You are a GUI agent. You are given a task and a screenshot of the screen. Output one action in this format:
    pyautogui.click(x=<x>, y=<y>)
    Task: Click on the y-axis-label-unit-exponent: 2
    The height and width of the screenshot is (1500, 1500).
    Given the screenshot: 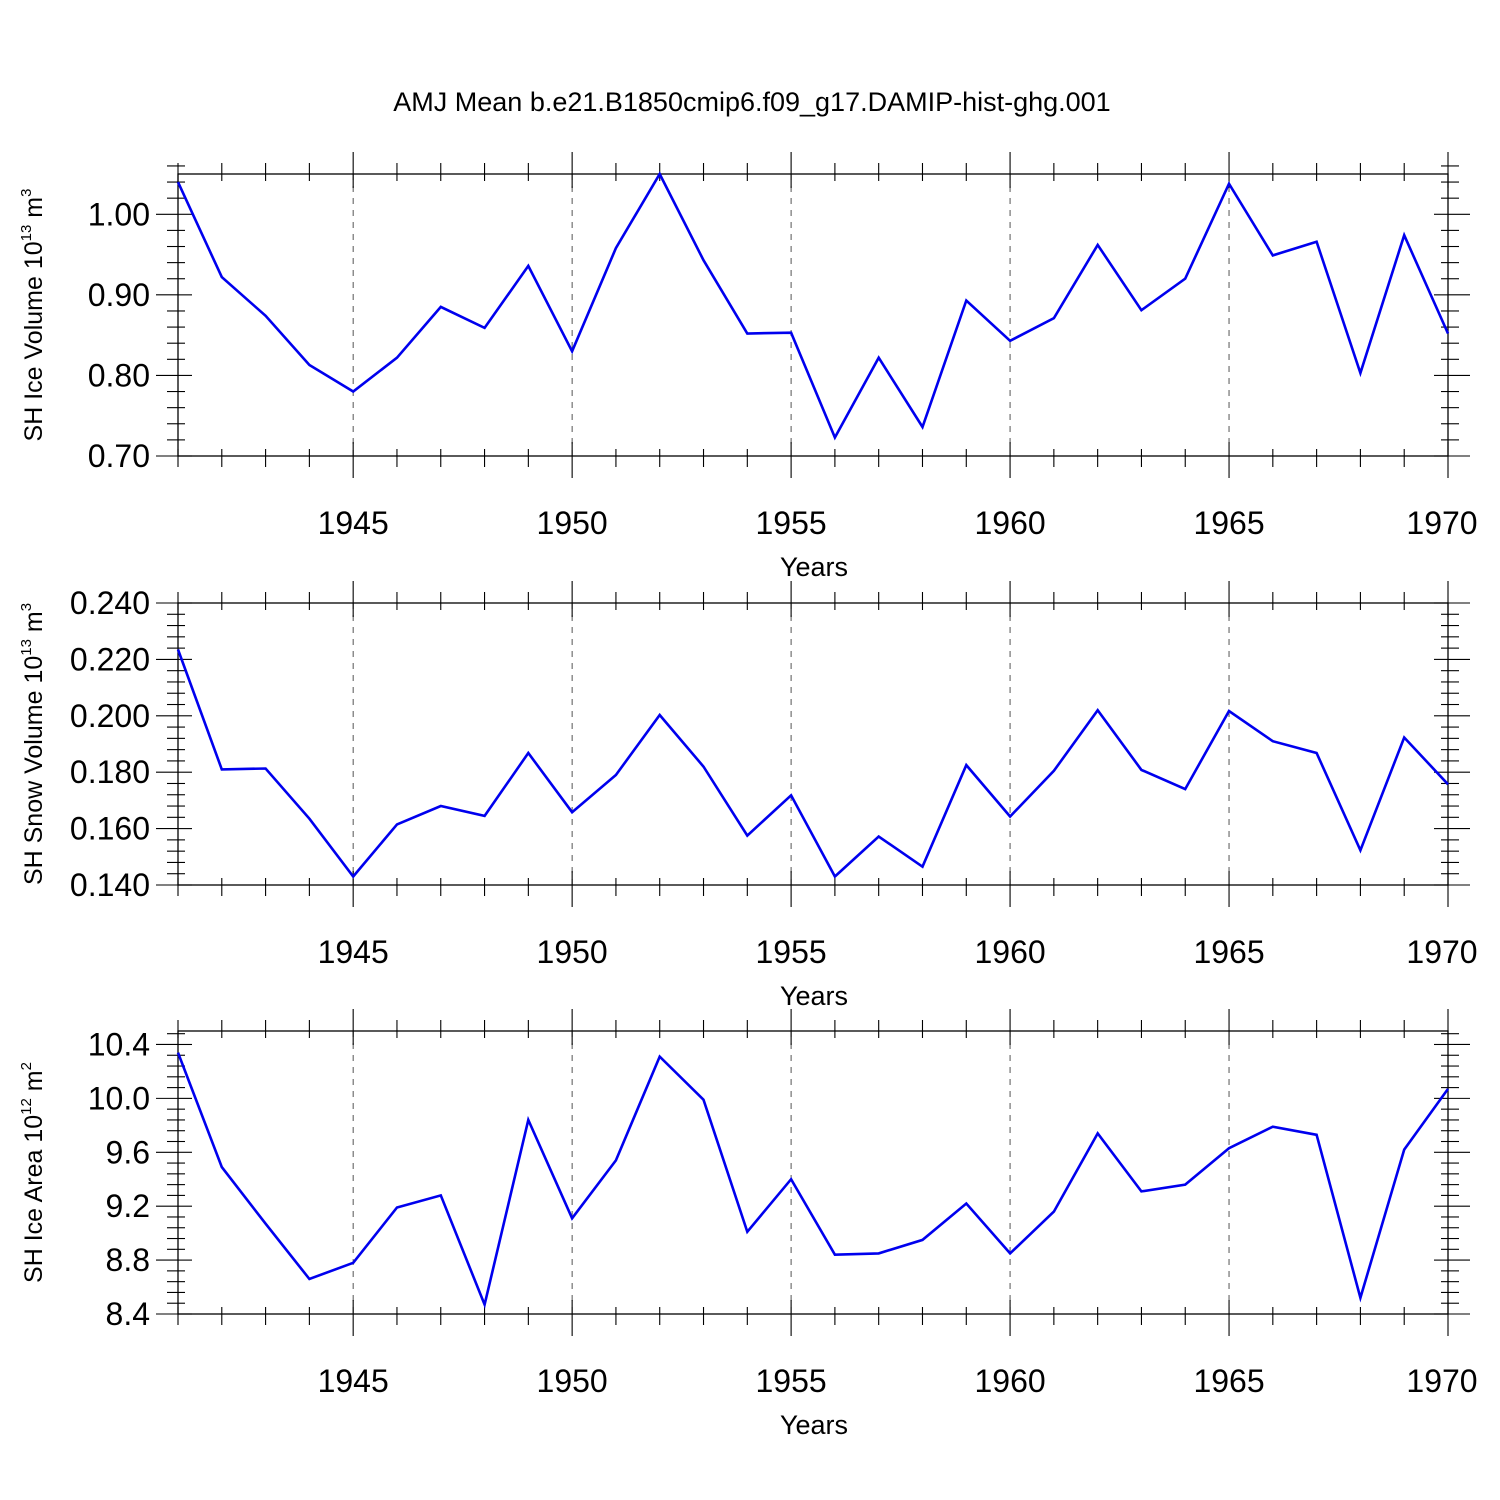 What is the action you would take?
    pyautogui.click(x=26, y=1066)
    